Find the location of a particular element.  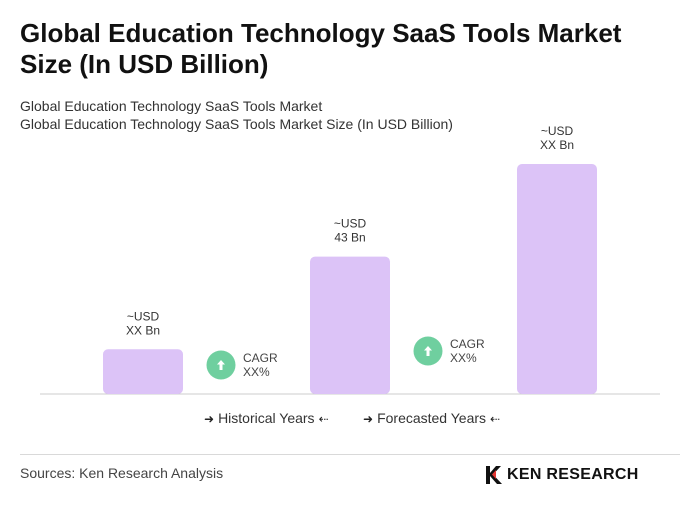

ken-research-logo: KEN RESEARCH is located at coordinates (562, 475).